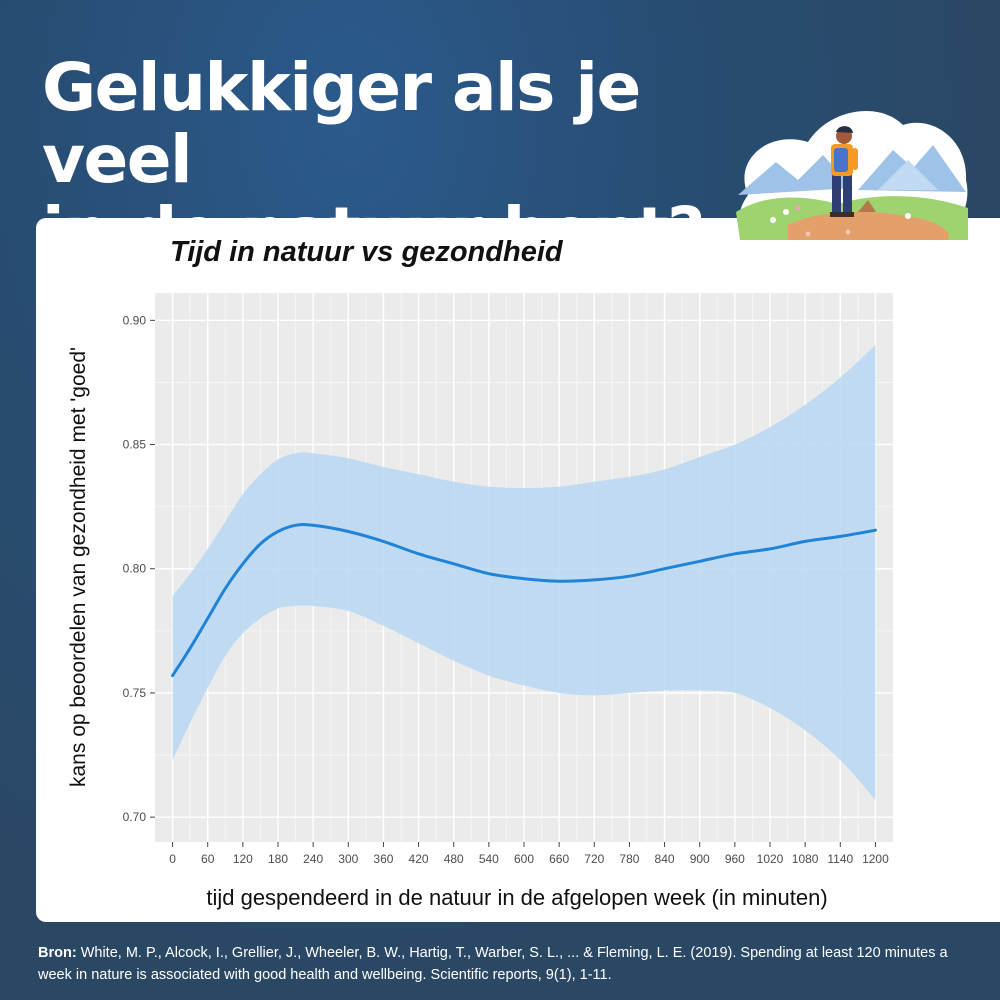 The width and height of the screenshot is (1000, 1000). I want to click on source-label: Bron:, so click(57, 953).